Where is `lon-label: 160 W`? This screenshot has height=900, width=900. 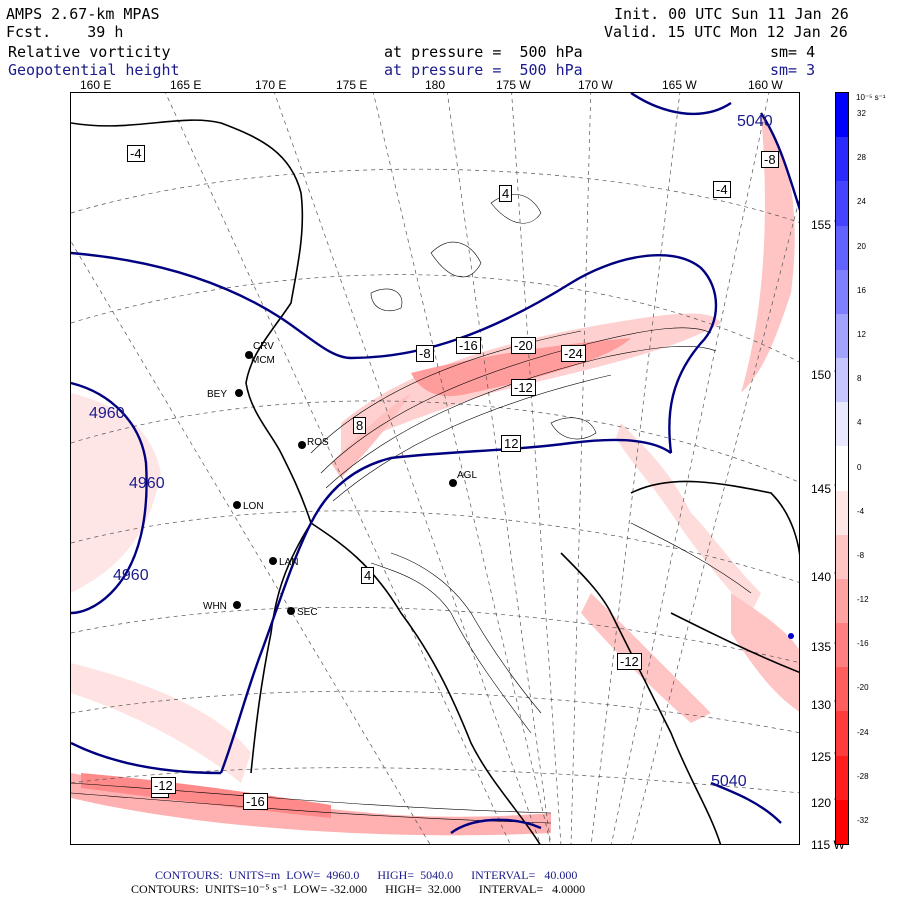 lon-label: 160 W is located at coordinates (765, 85).